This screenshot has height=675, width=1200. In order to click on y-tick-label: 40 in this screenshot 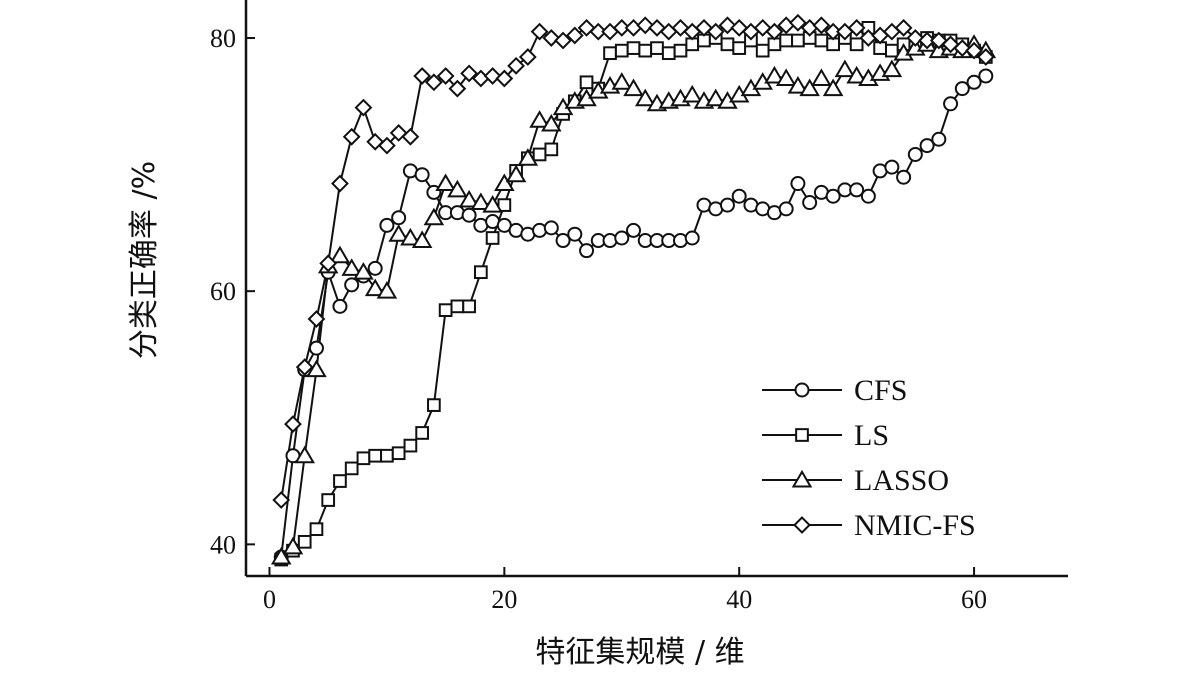, I will do `click(223, 544)`.